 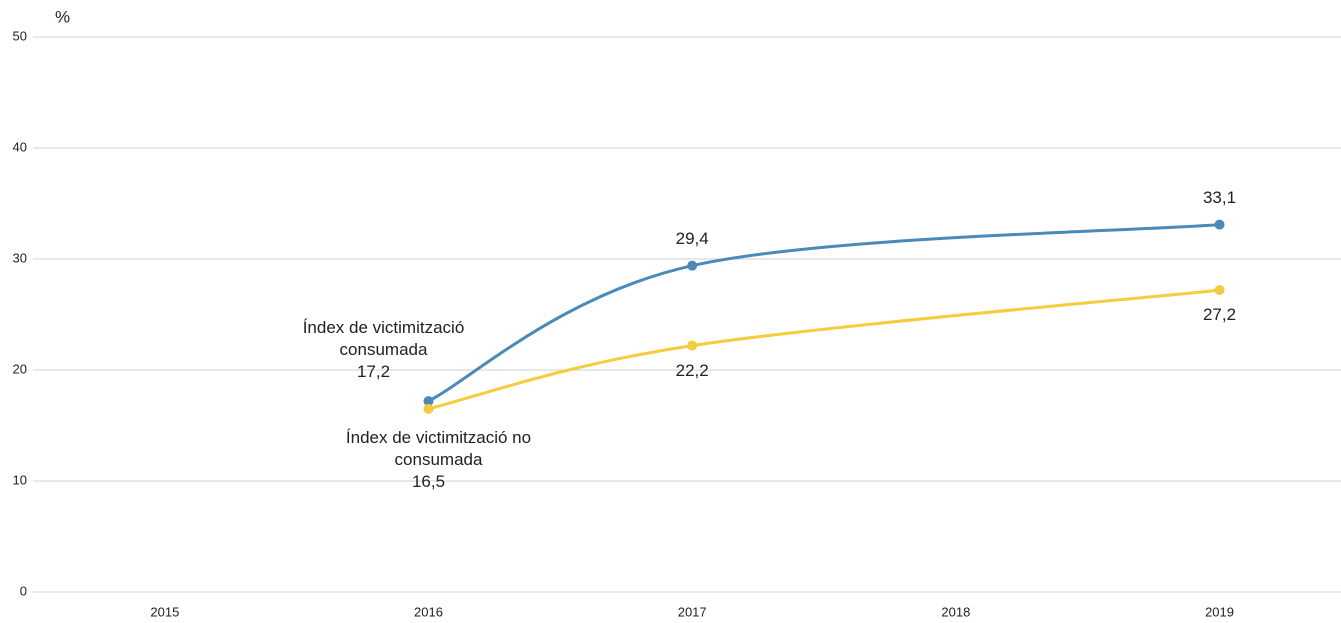 I want to click on value-label: 22,2, so click(x=692, y=370).